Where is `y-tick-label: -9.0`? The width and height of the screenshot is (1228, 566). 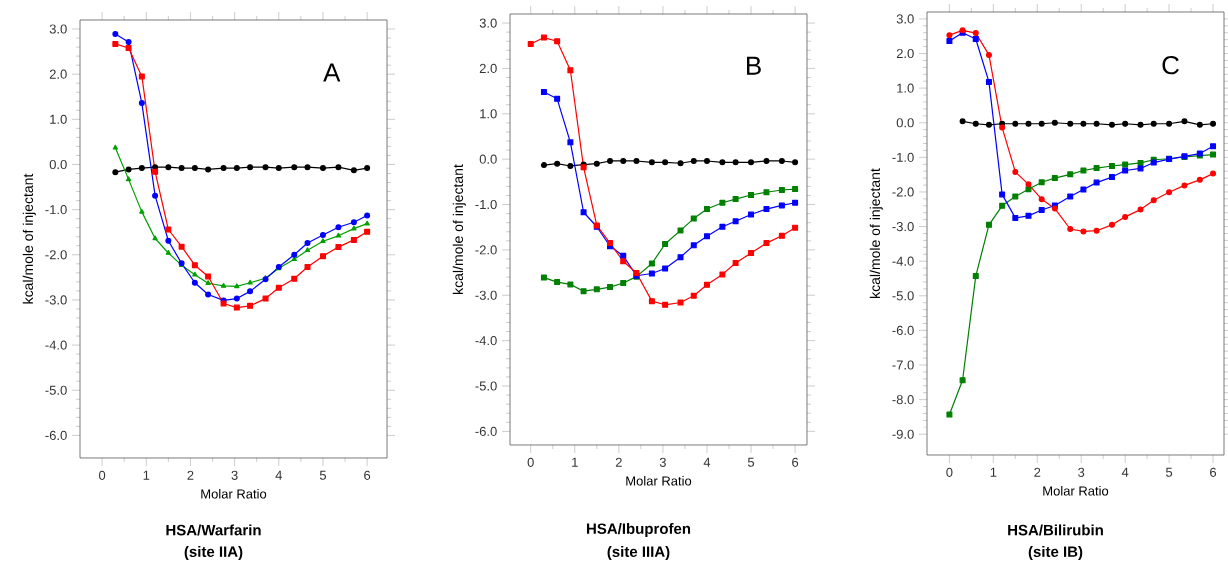
y-tick-label: -9.0 is located at coordinates (903, 434).